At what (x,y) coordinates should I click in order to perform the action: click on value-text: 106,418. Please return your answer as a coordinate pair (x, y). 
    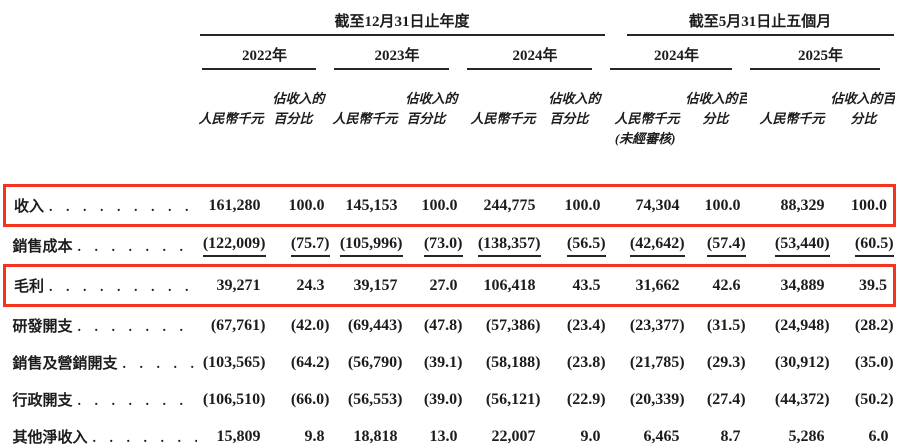
    Looking at the image, I should click on (509, 285).